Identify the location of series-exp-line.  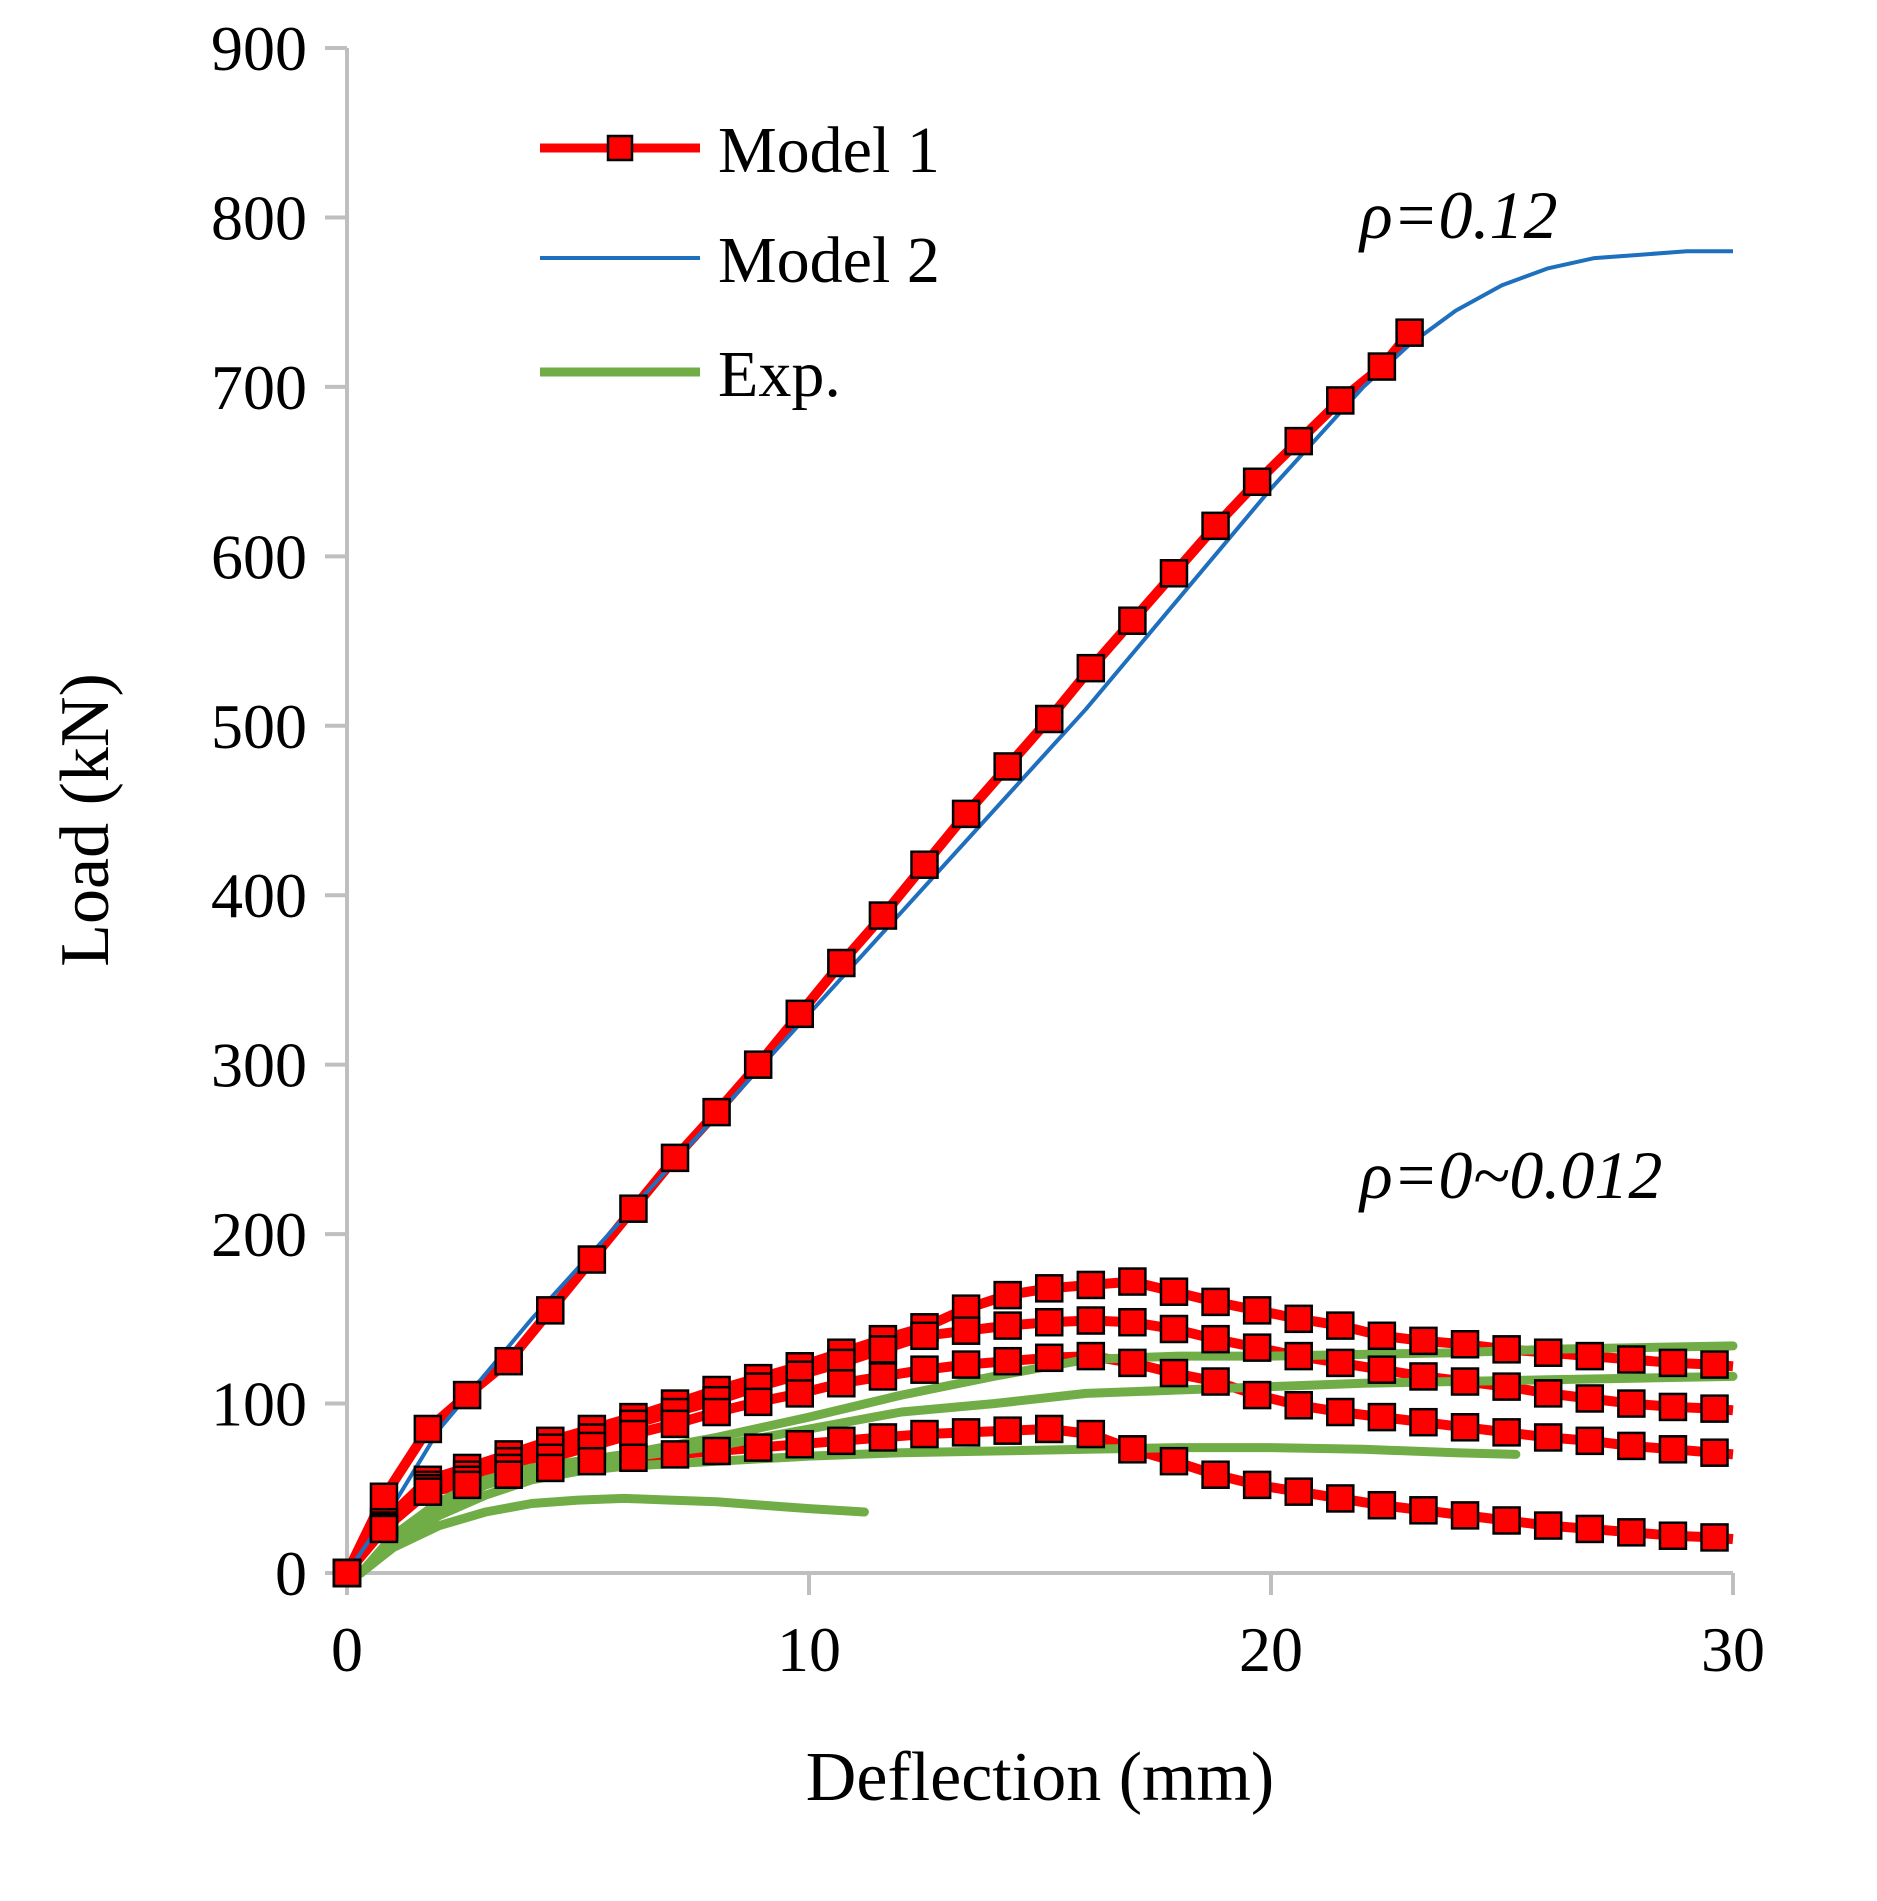
(612, 1535).